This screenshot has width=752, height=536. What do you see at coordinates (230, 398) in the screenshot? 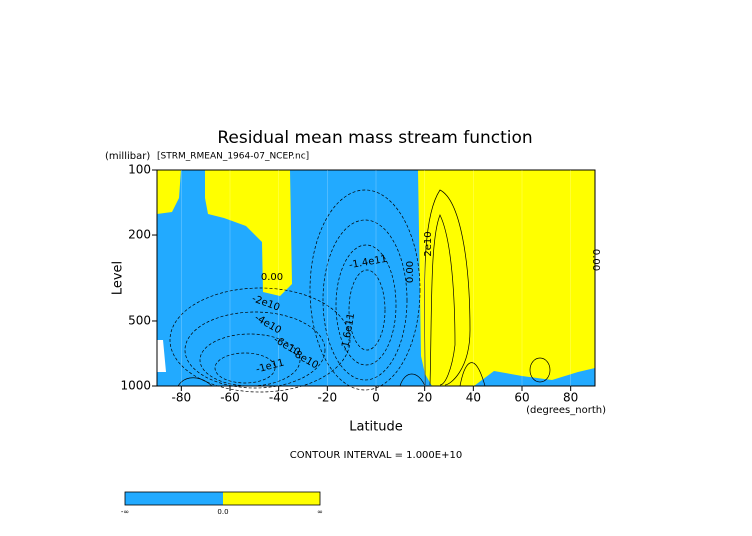
I see `x-tick-label: -60` at bounding box center [230, 398].